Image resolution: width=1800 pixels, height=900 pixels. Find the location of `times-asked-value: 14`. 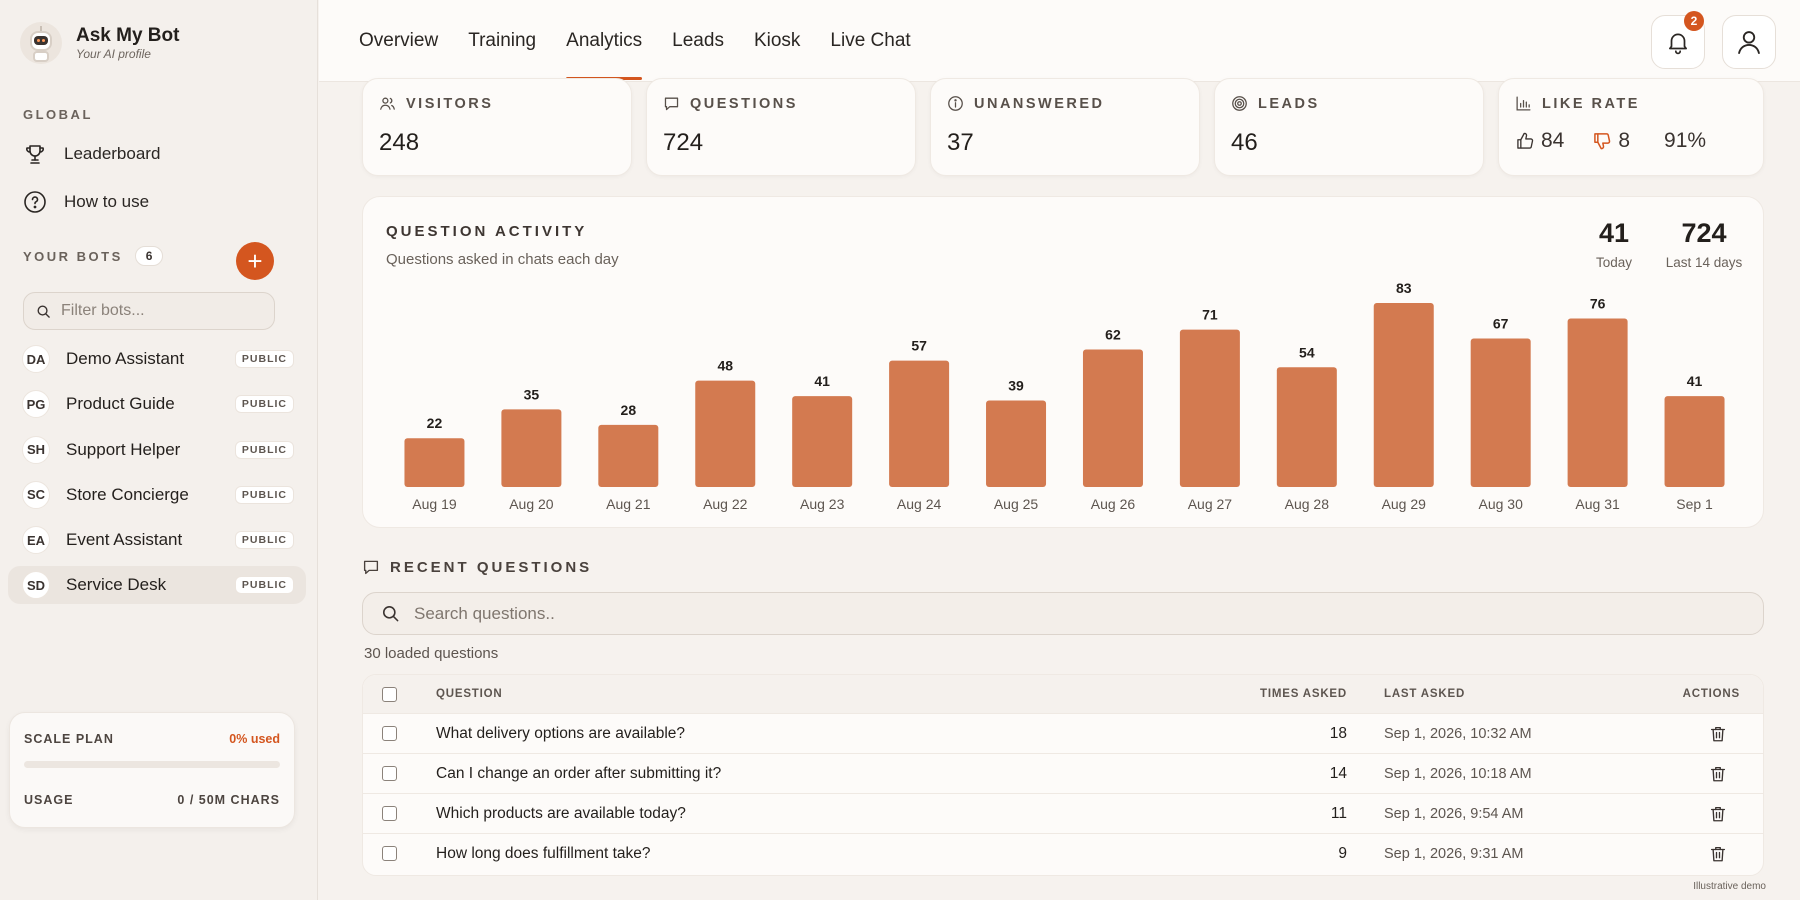

times-asked-value: 14 is located at coordinates (1338, 773).